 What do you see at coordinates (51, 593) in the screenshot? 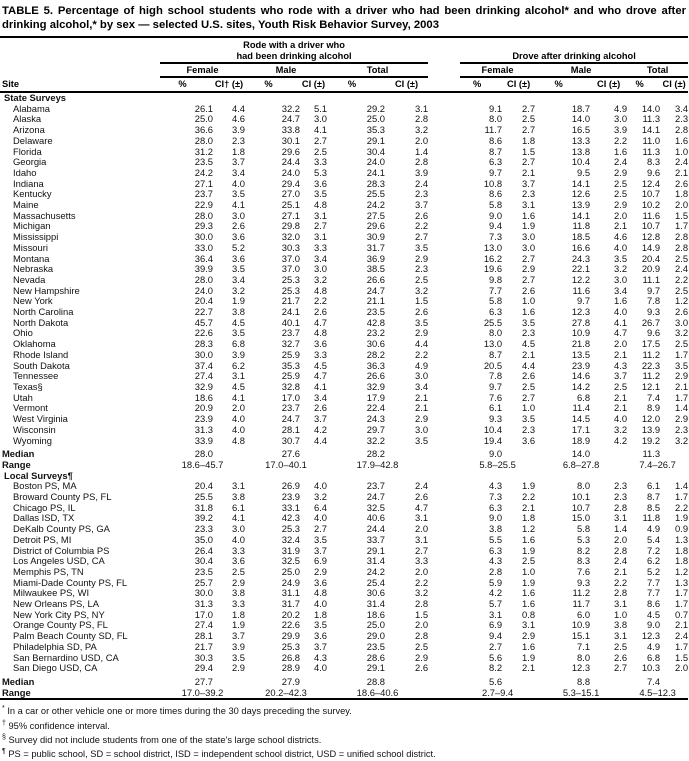
I see `site-cell: Milwaukee PS, WI` at bounding box center [51, 593].